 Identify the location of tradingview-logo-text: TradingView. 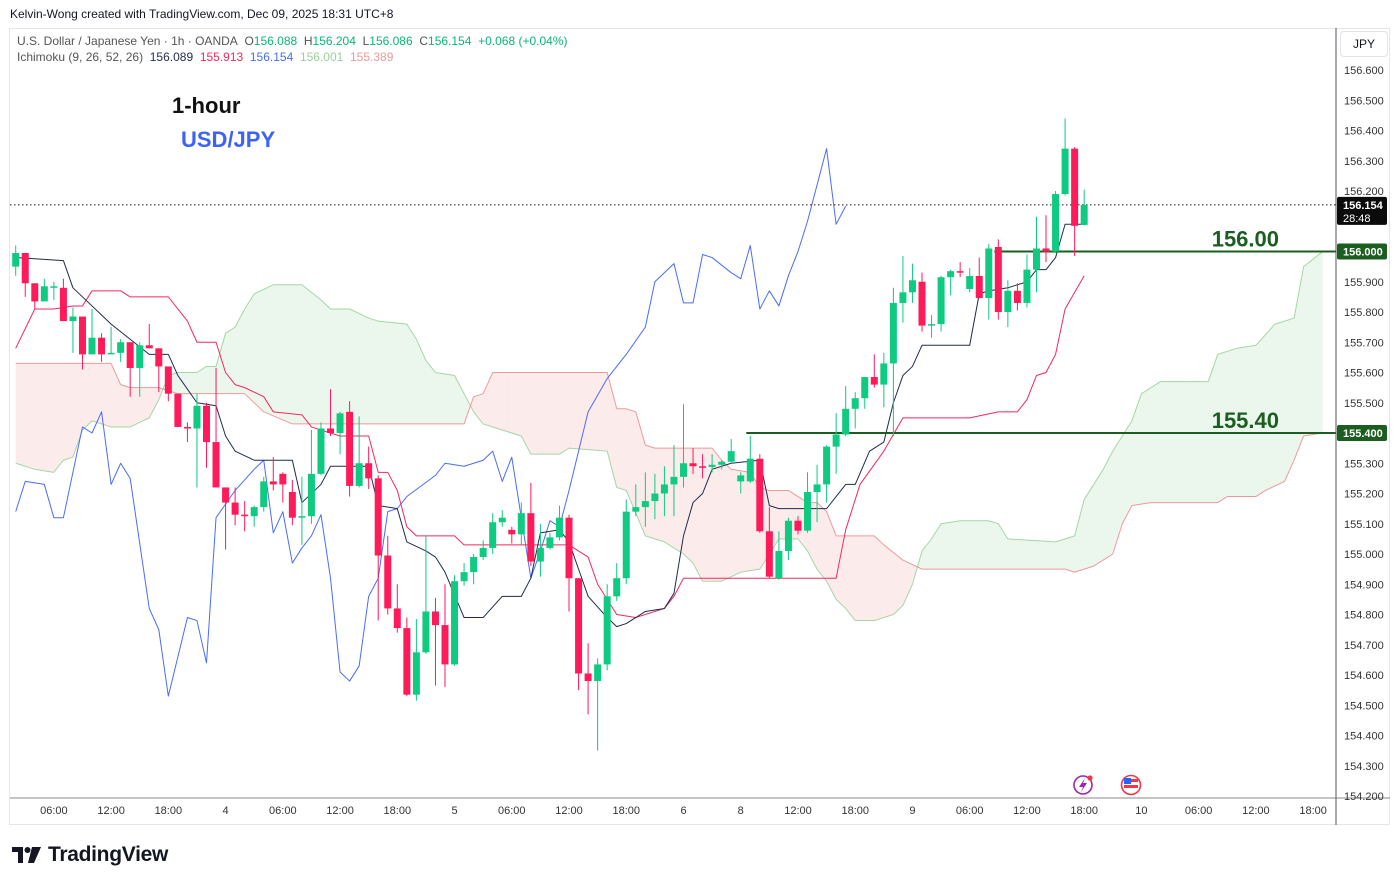
(108, 854).